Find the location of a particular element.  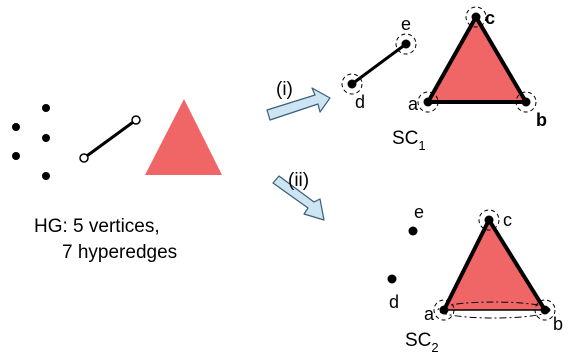

sc1-vertex-a is located at coordinates (428, 102).